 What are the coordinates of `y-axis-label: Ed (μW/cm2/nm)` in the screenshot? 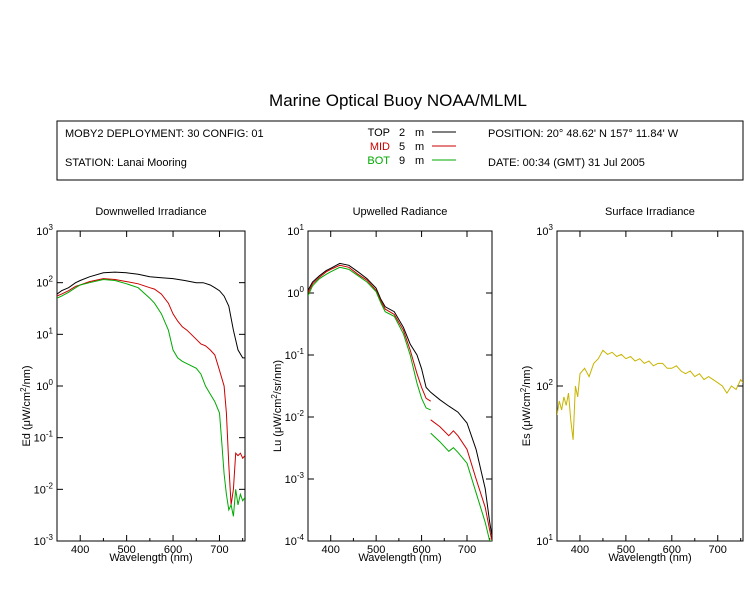 It's located at (26, 405).